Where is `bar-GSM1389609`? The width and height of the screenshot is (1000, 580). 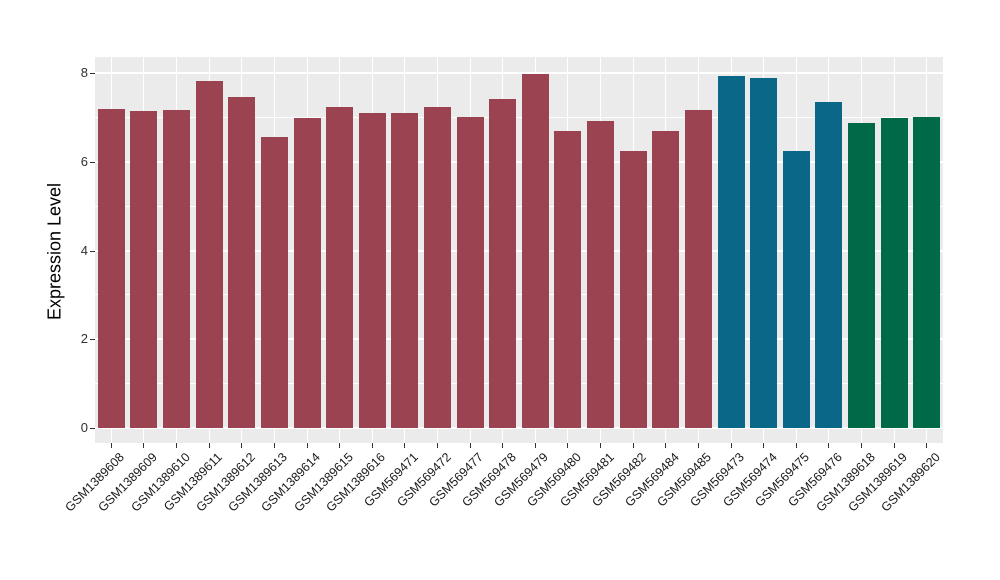
bar-GSM1389609 is located at coordinates (144, 269).